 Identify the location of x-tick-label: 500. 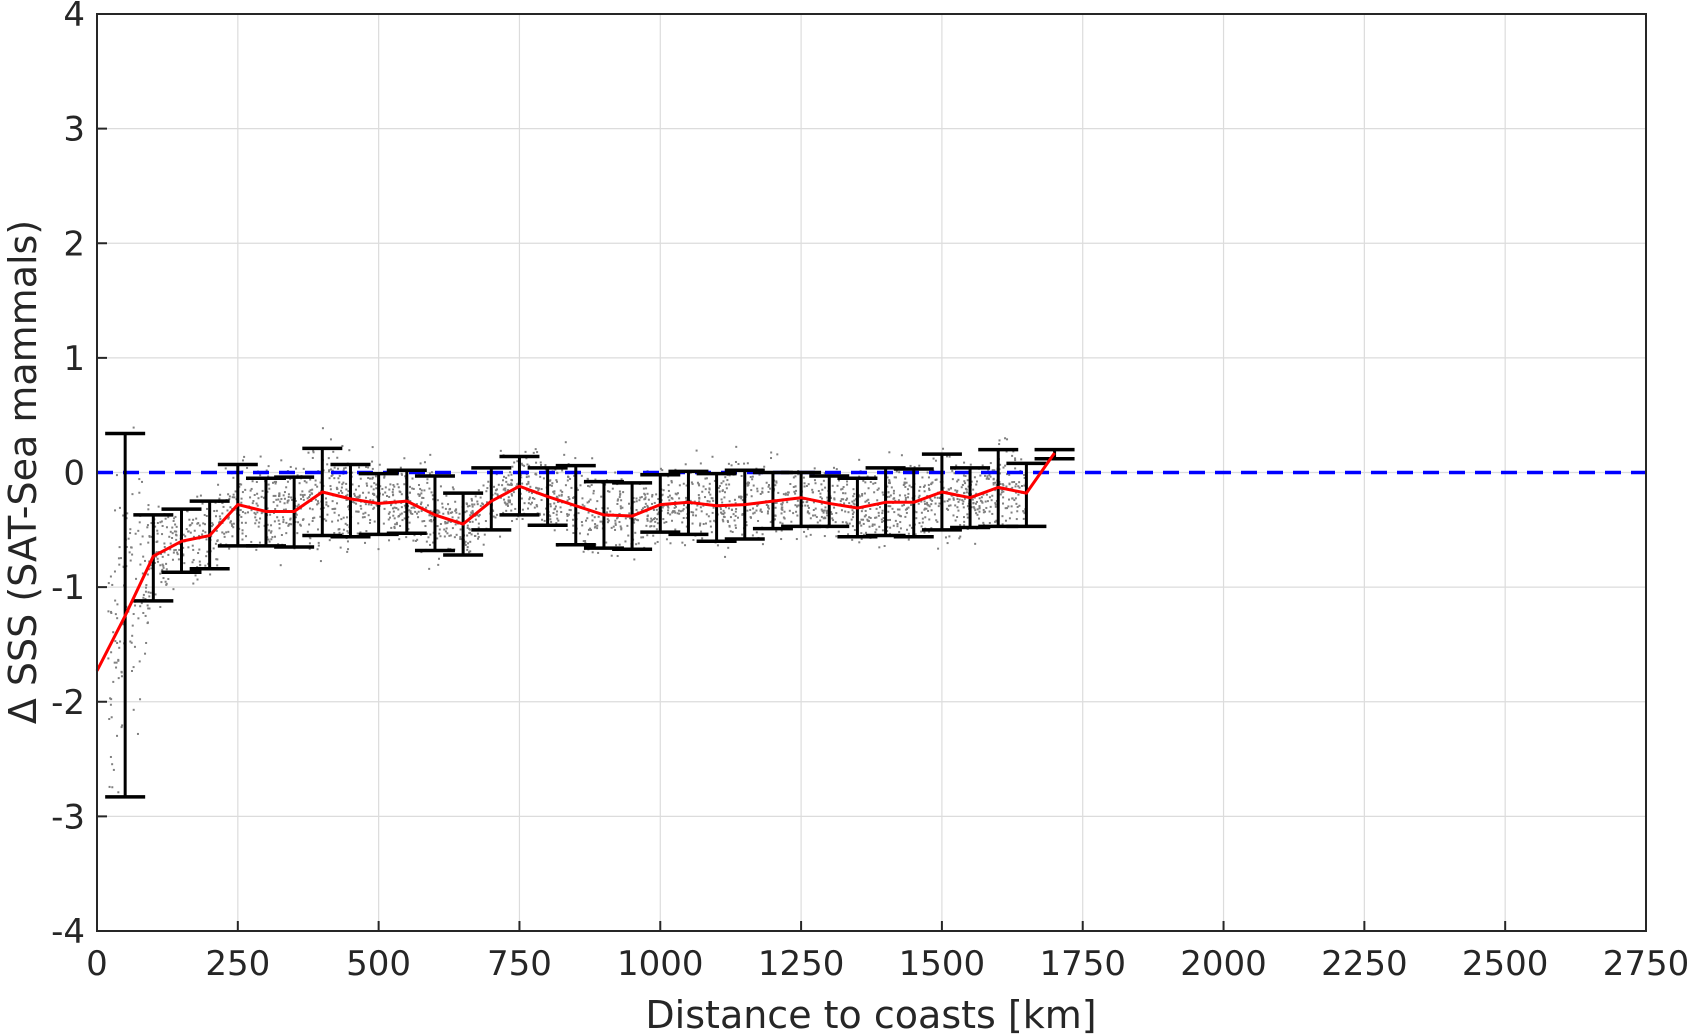
(378, 964).